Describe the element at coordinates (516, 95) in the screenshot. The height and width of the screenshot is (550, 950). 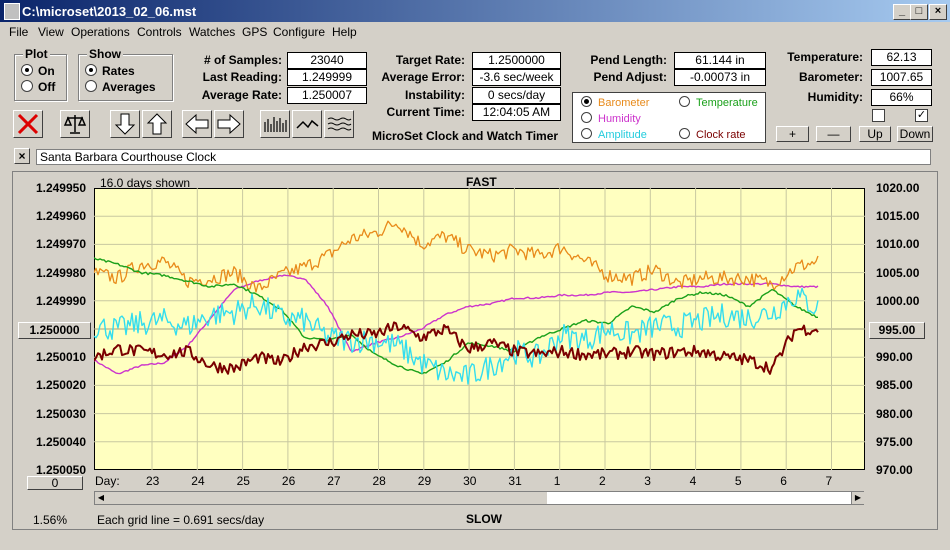
I see `instability-value: 0 secs/day` at that location.